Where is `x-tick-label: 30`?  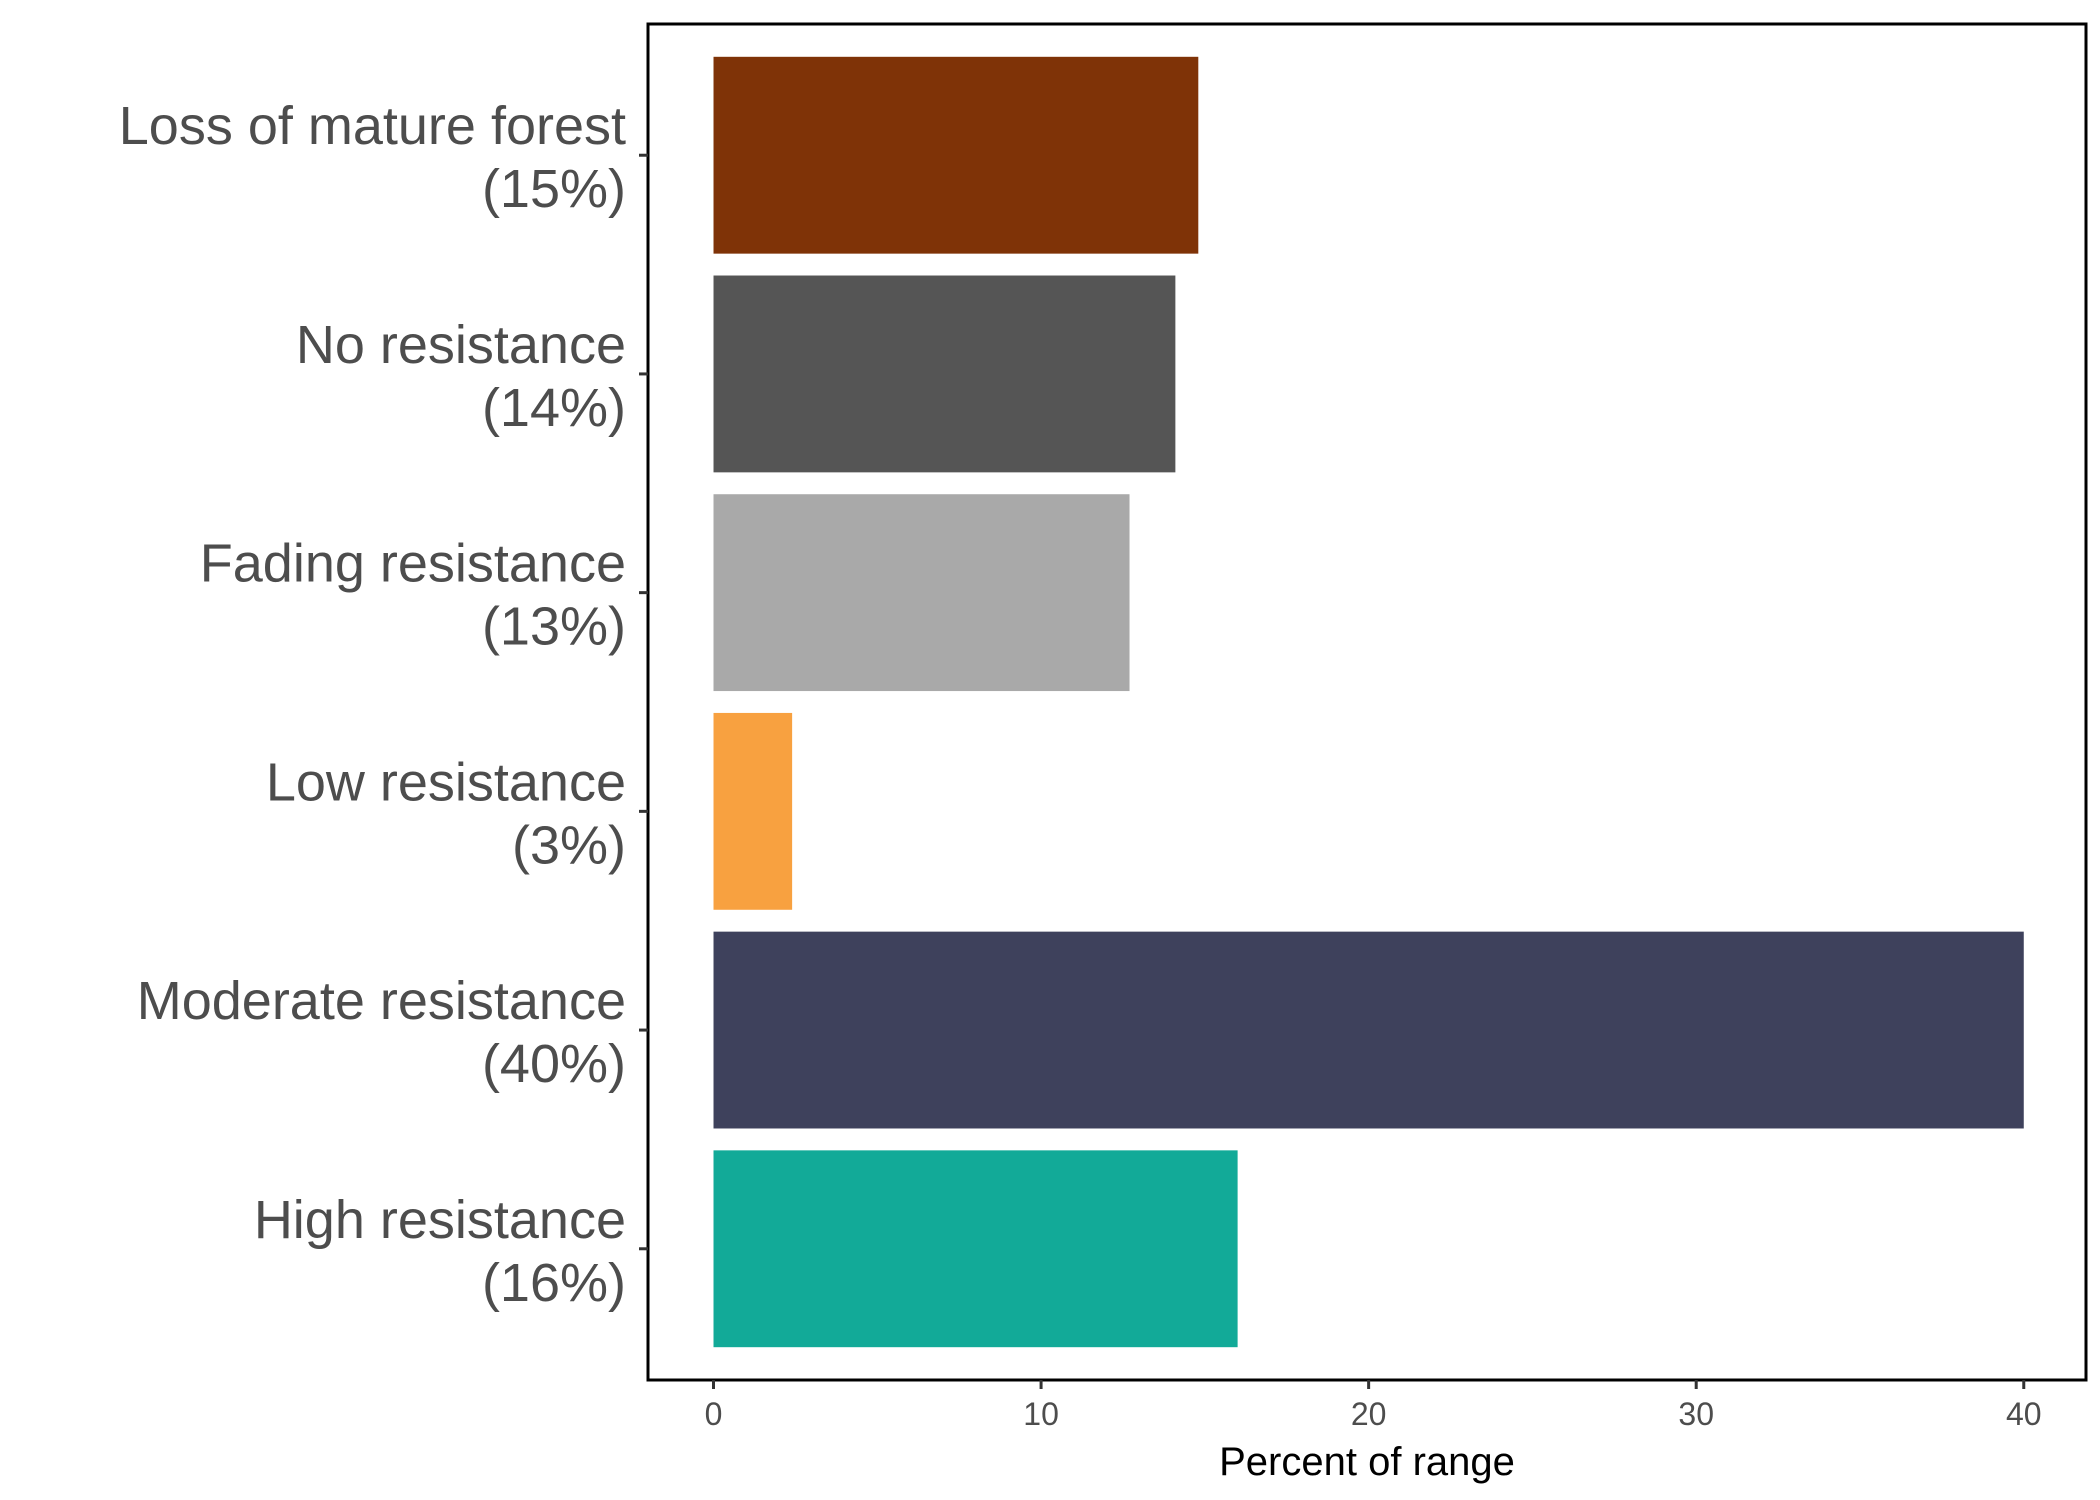 x-tick-label: 30 is located at coordinates (1696, 1414).